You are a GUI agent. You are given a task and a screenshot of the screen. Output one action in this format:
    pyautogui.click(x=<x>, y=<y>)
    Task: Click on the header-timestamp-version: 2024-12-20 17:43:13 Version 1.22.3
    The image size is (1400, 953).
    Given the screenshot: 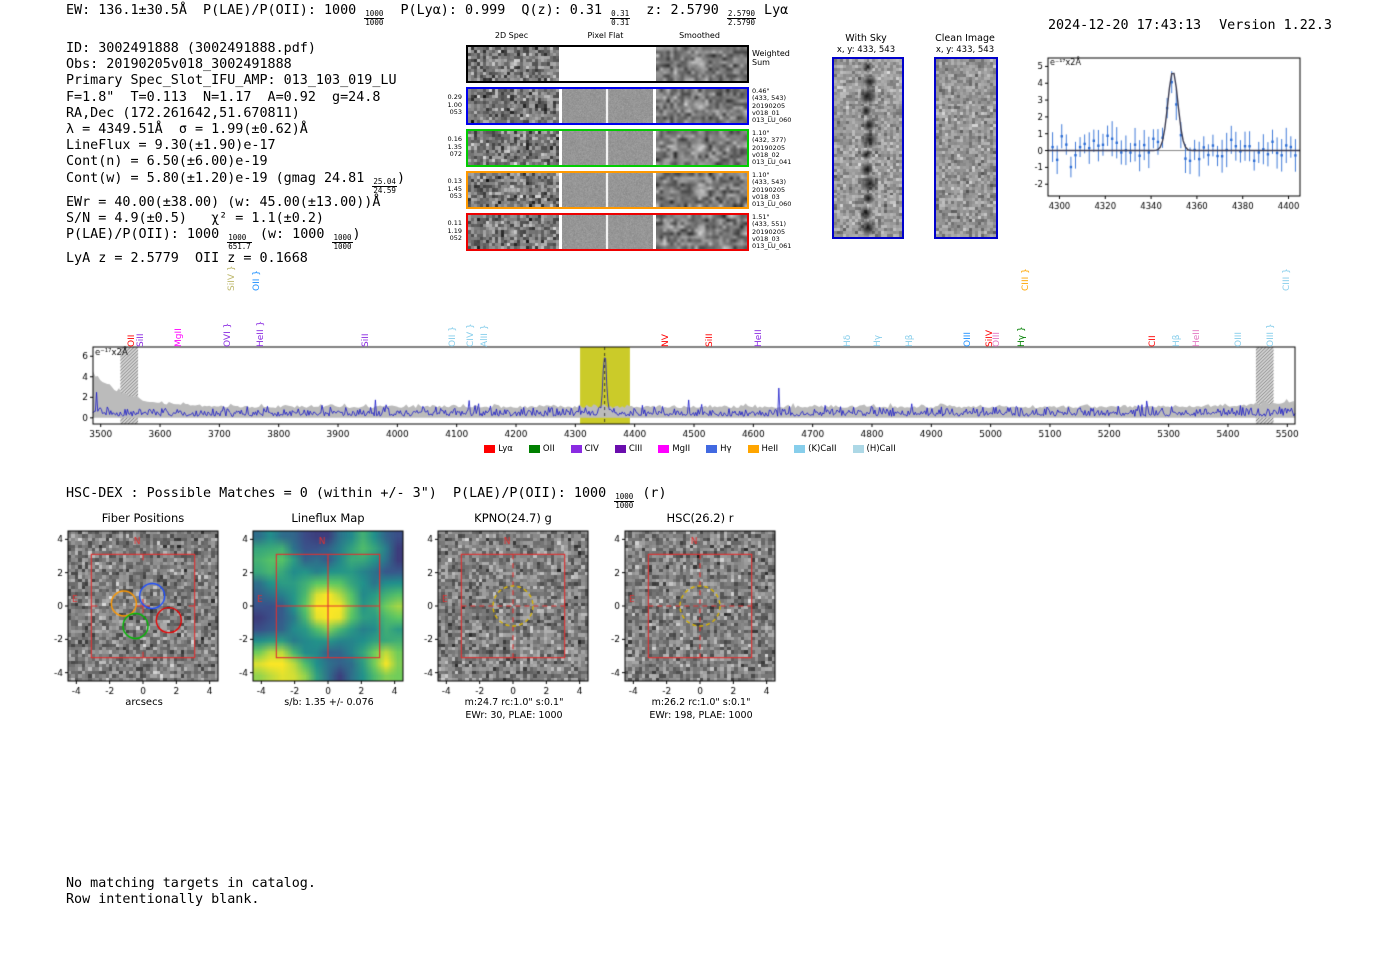 What is the action you would take?
    pyautogui.click(x=1174, y=25)
    